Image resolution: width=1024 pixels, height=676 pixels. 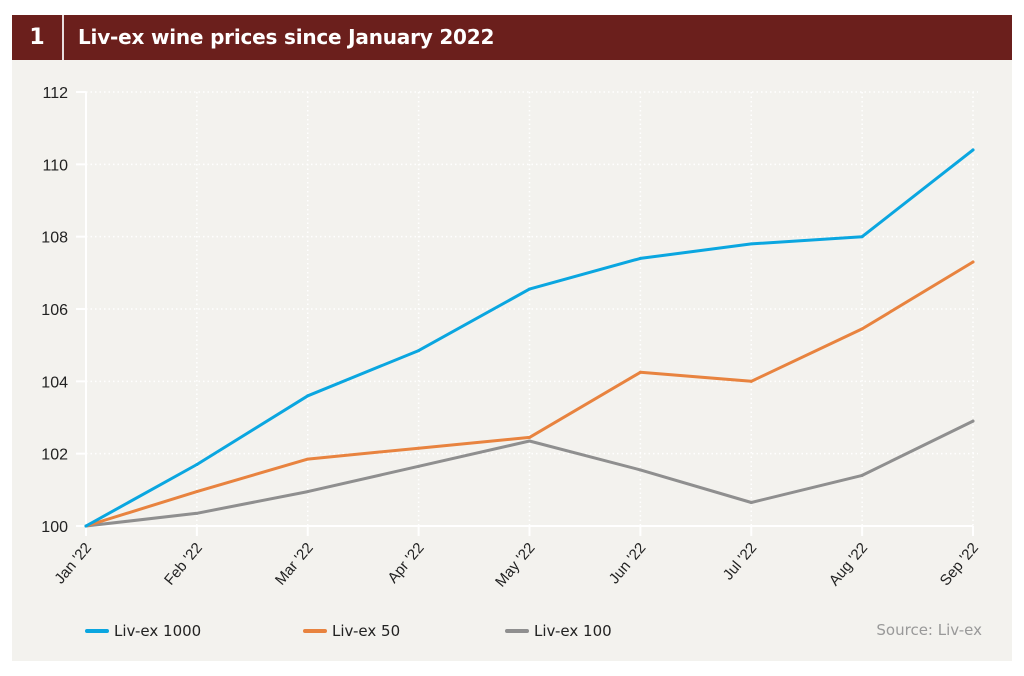 I want to click on x-tick-label: Aug '22, so click(x=848, y=565).